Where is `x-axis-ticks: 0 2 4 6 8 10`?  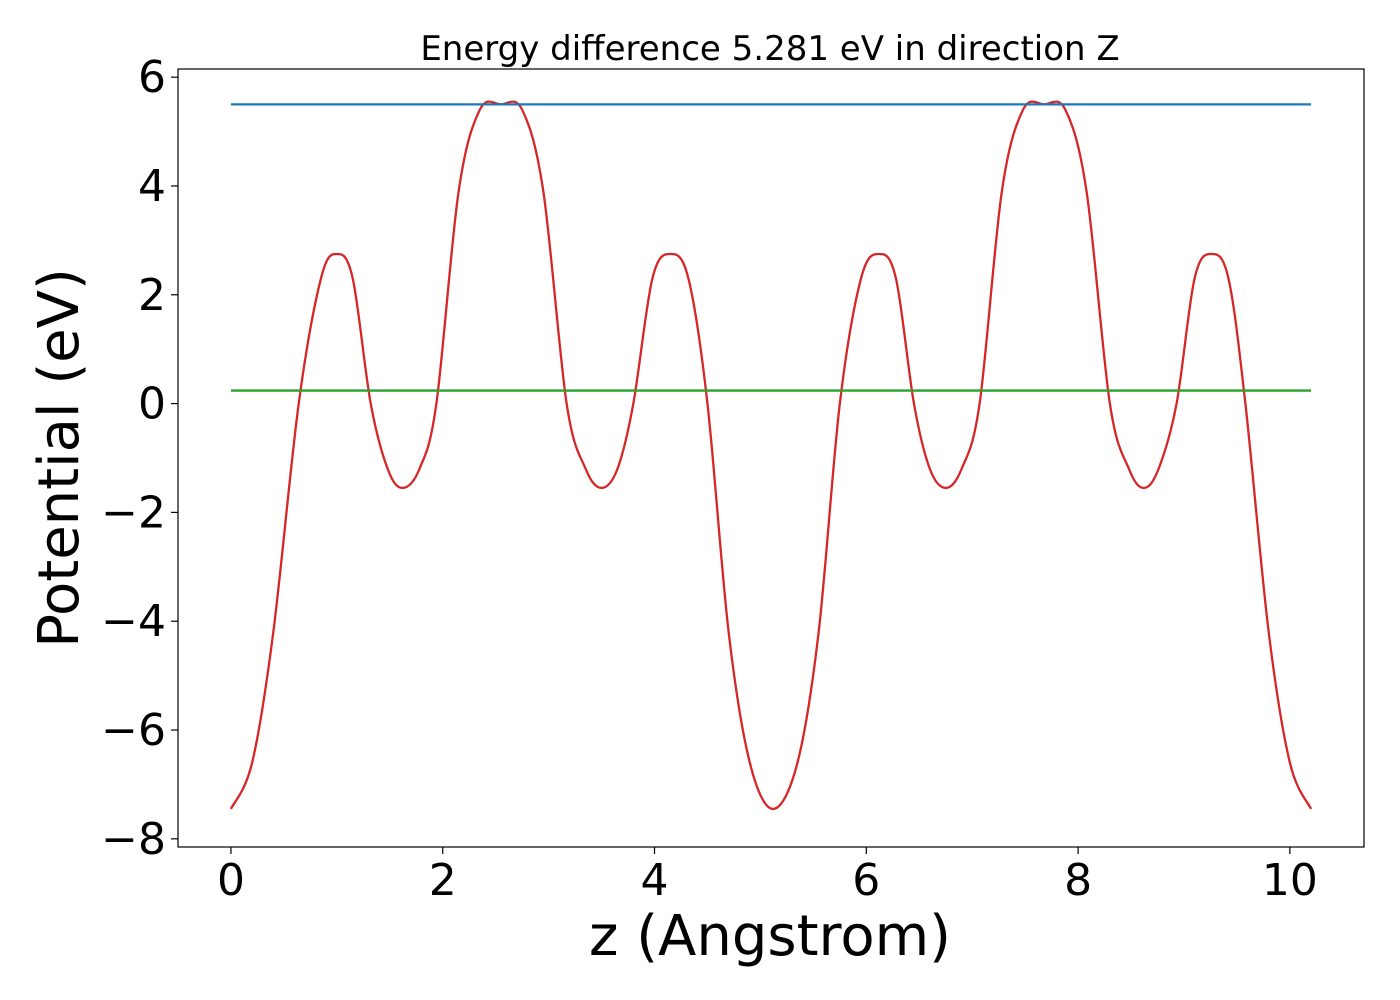
x-axis-ticks: 0 2 4 6 8 10 is located at coordinates (767, 876).